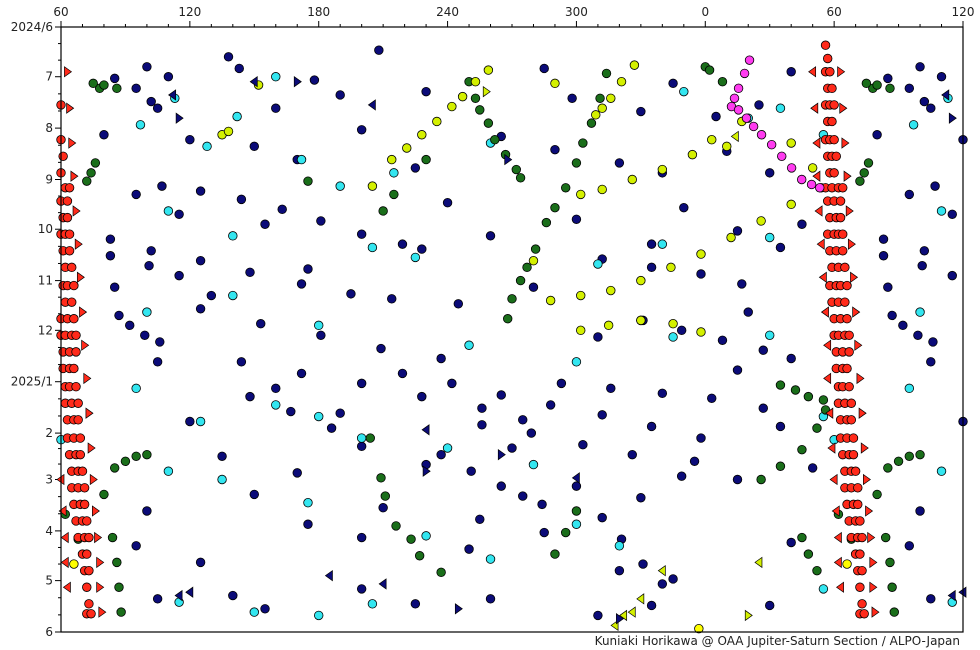 This screenshot has width=980, height=650. I want to click on x-tick-label: 300, so click(576, 12).